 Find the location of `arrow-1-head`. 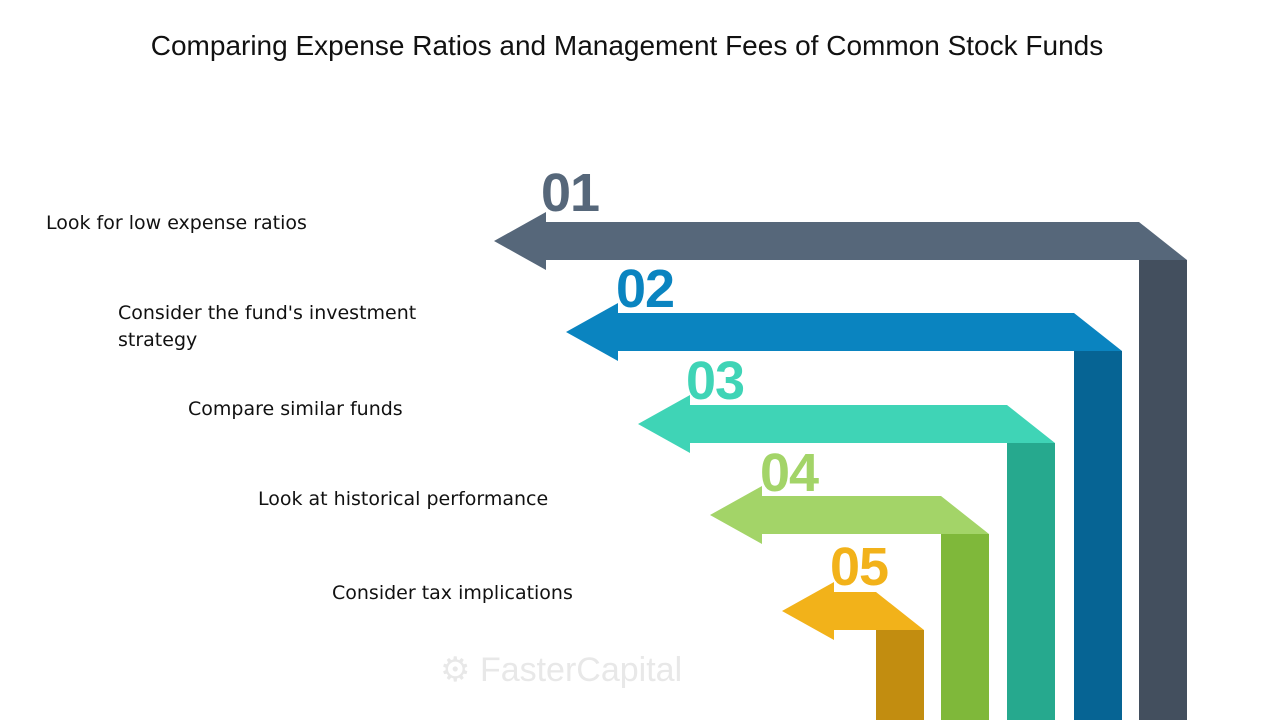

arrow-1-head is located at coordinates (840, 241).